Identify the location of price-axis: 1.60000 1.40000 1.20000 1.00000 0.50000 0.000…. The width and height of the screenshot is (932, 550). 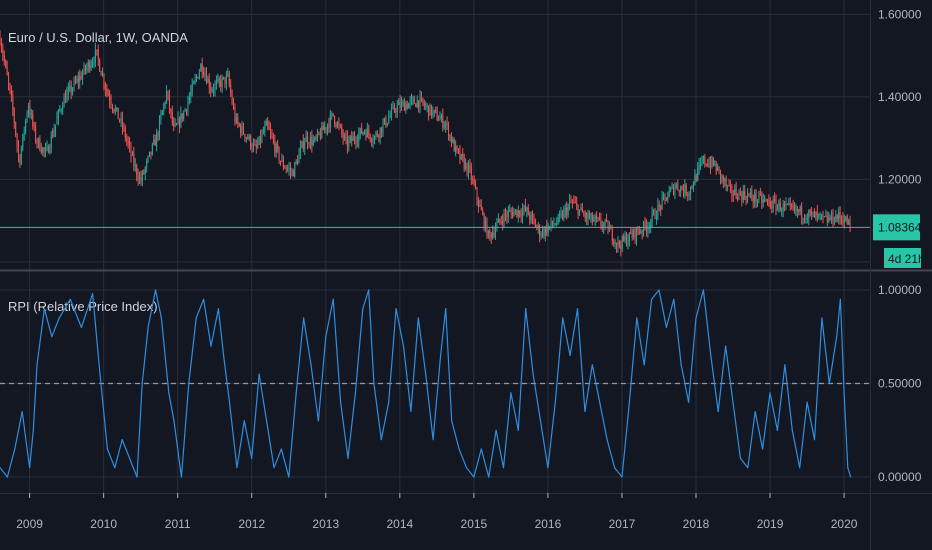
(900, 245).